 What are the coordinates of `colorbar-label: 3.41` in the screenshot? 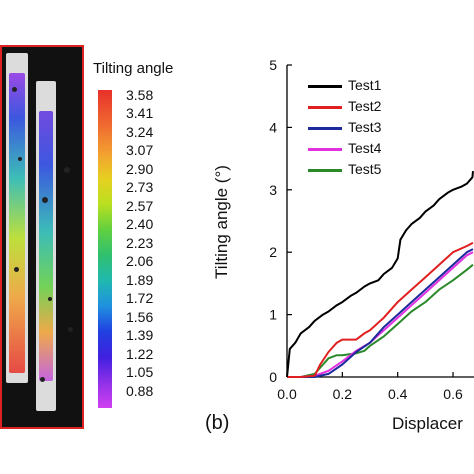 It's located at (140, 113).